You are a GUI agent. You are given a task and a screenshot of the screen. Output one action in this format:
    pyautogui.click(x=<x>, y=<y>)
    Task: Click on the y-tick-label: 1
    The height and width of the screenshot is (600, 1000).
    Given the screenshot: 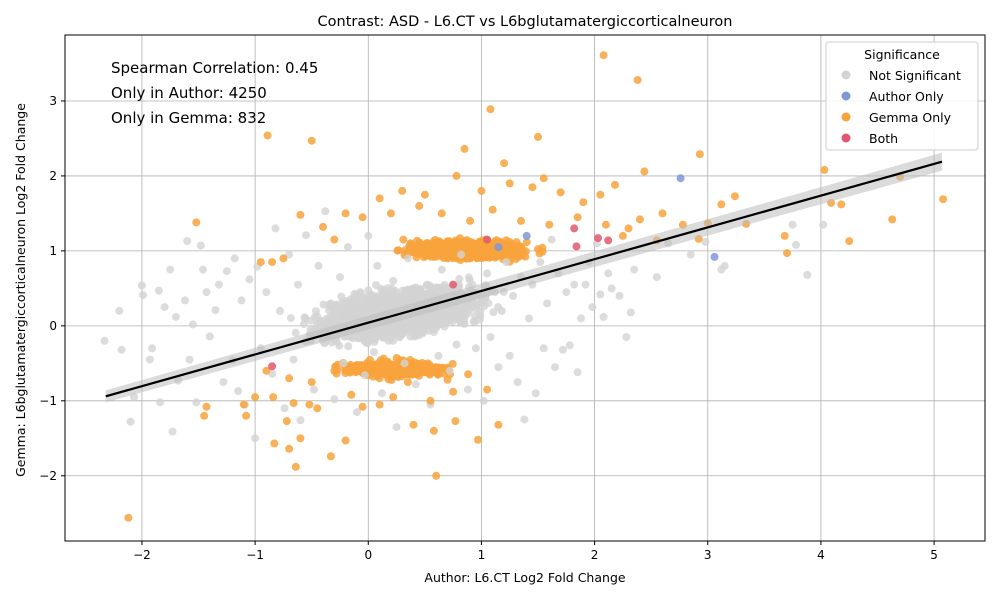 What is the action you would take?
    pyautogui.click(x=53, y=251)
    